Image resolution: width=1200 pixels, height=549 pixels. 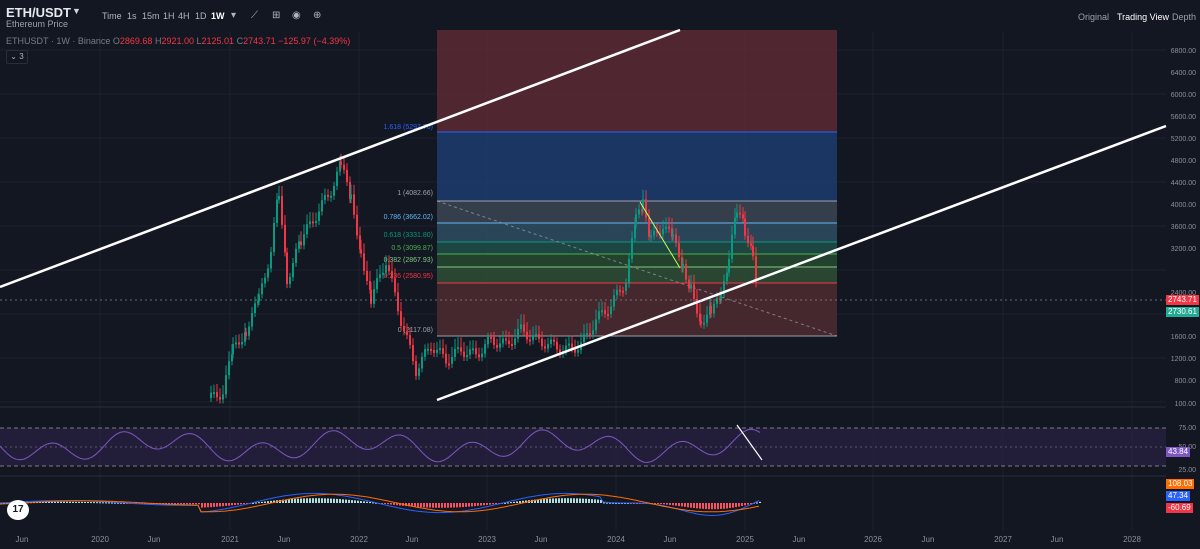 I want to click on legend-low: 2125.01, so click(x=218, y=41).